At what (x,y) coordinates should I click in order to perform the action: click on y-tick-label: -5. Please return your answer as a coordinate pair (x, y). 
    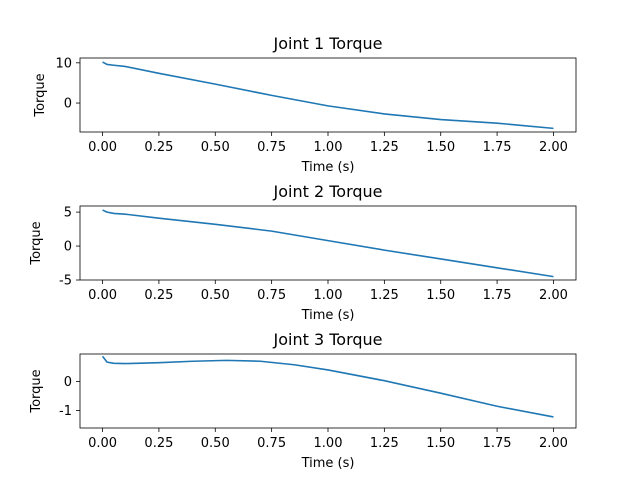
    Looking at the image, I should click on (65, 281).